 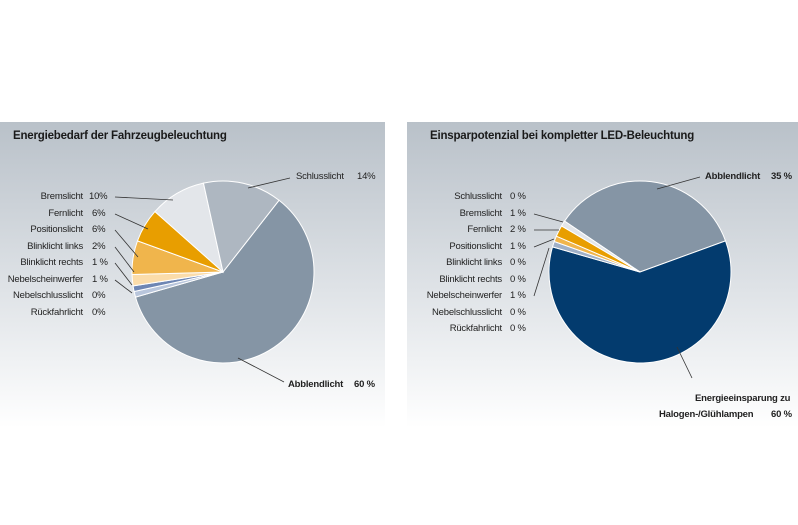 What do you see at coordinates (600, 246) in the screenshot?
I see `pie-slice-bremslicht` at bounding box center [600, 246].